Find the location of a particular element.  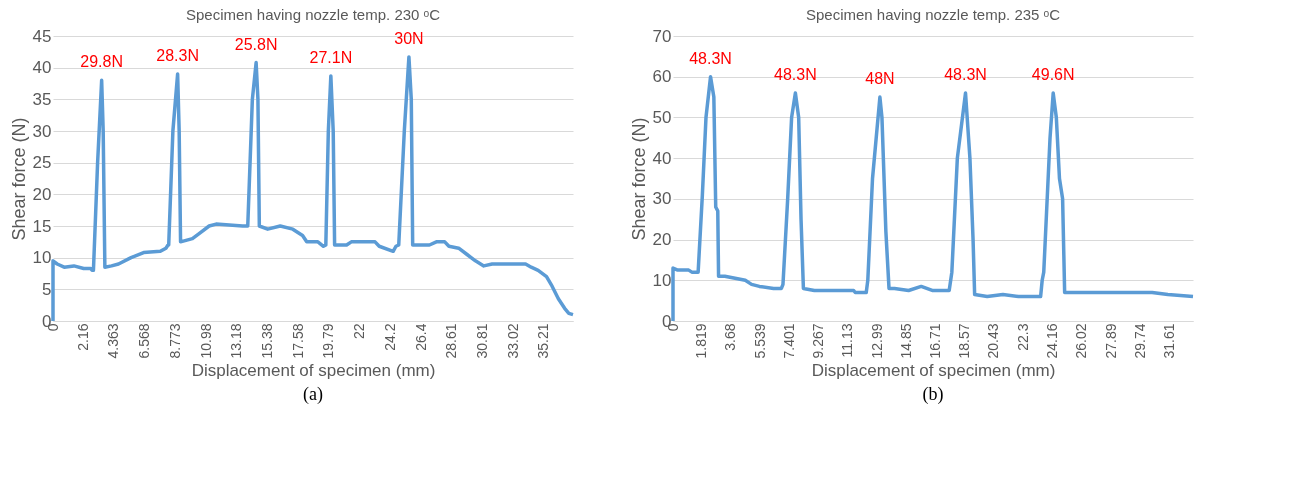

y-tick-label: 25 is located at coordinates (42, 163).